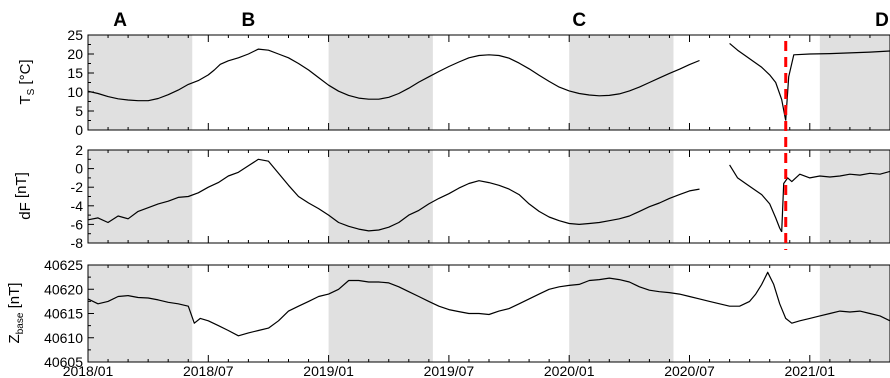 Image resolution: width=890 pixels, height=378 pixels. I want to click on y-tick-label: -8, so click(77, 243).